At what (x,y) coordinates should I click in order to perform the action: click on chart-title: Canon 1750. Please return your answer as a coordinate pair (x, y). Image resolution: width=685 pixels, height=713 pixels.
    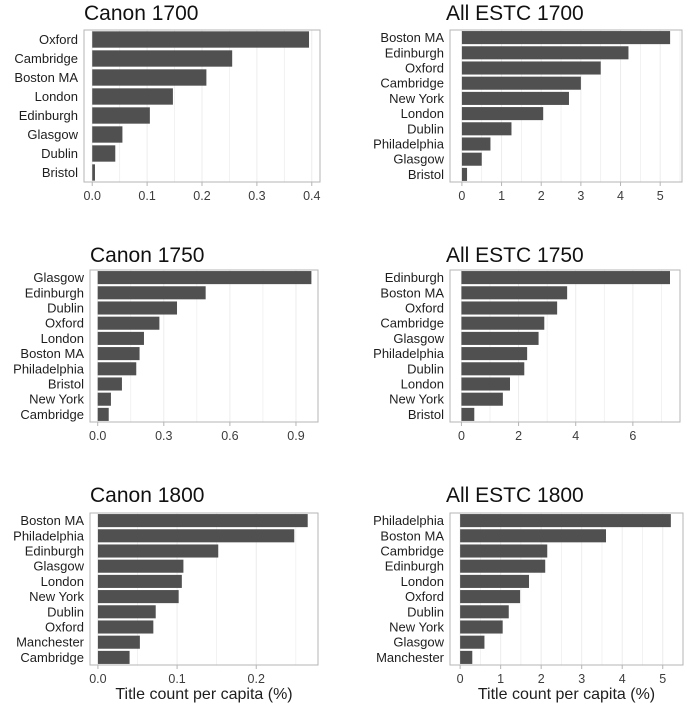
    Looking at the image, I should click on (147, 255).